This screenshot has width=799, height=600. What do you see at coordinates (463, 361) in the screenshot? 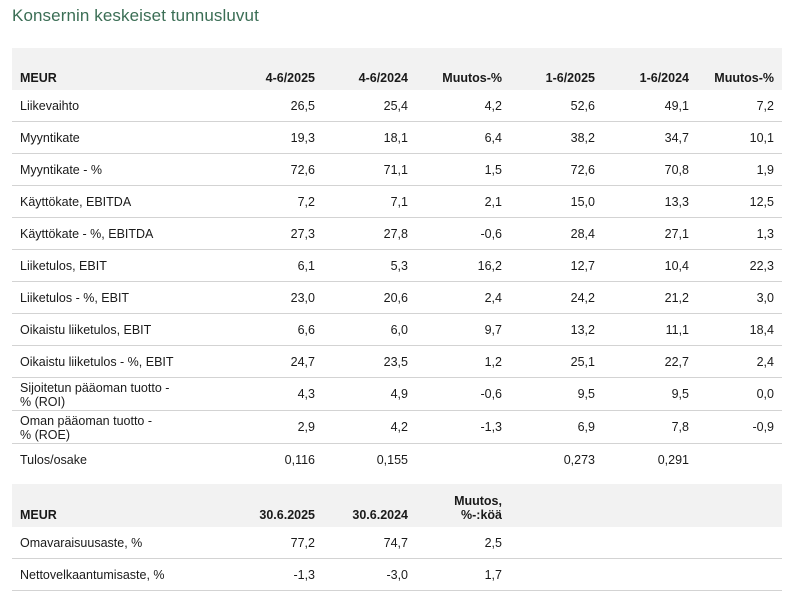
I see `cell-value: 1,2` at bounding box center [463, 361].